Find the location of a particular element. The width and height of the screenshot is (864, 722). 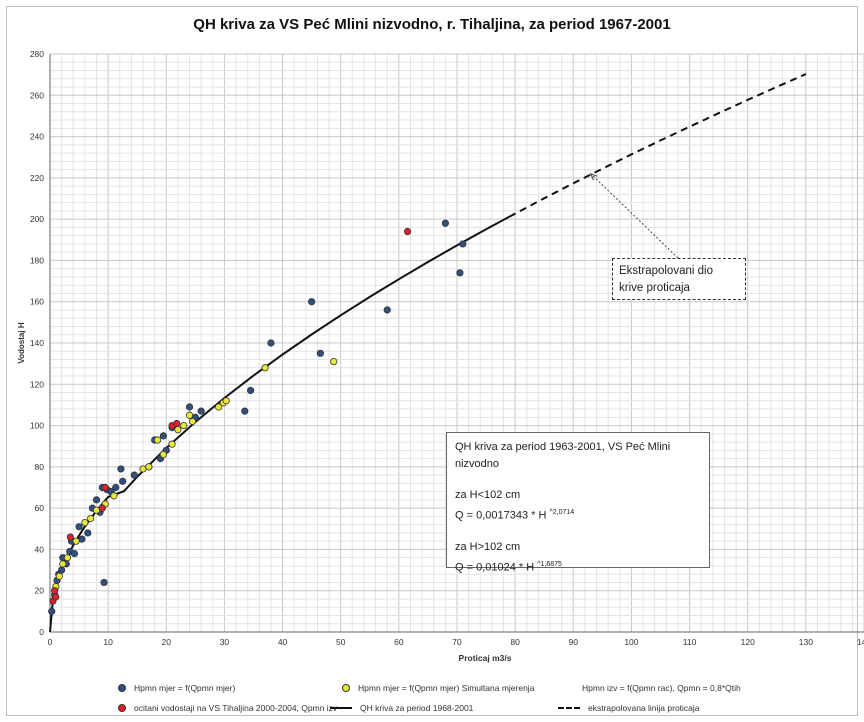

legend-marker-measured is located at coordinates (122, 688).